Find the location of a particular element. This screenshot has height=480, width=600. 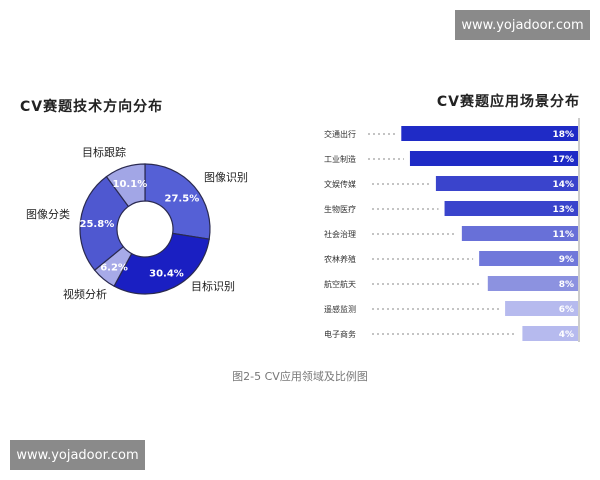

bar-value-label: 18% is located at coordinates (563, 135).